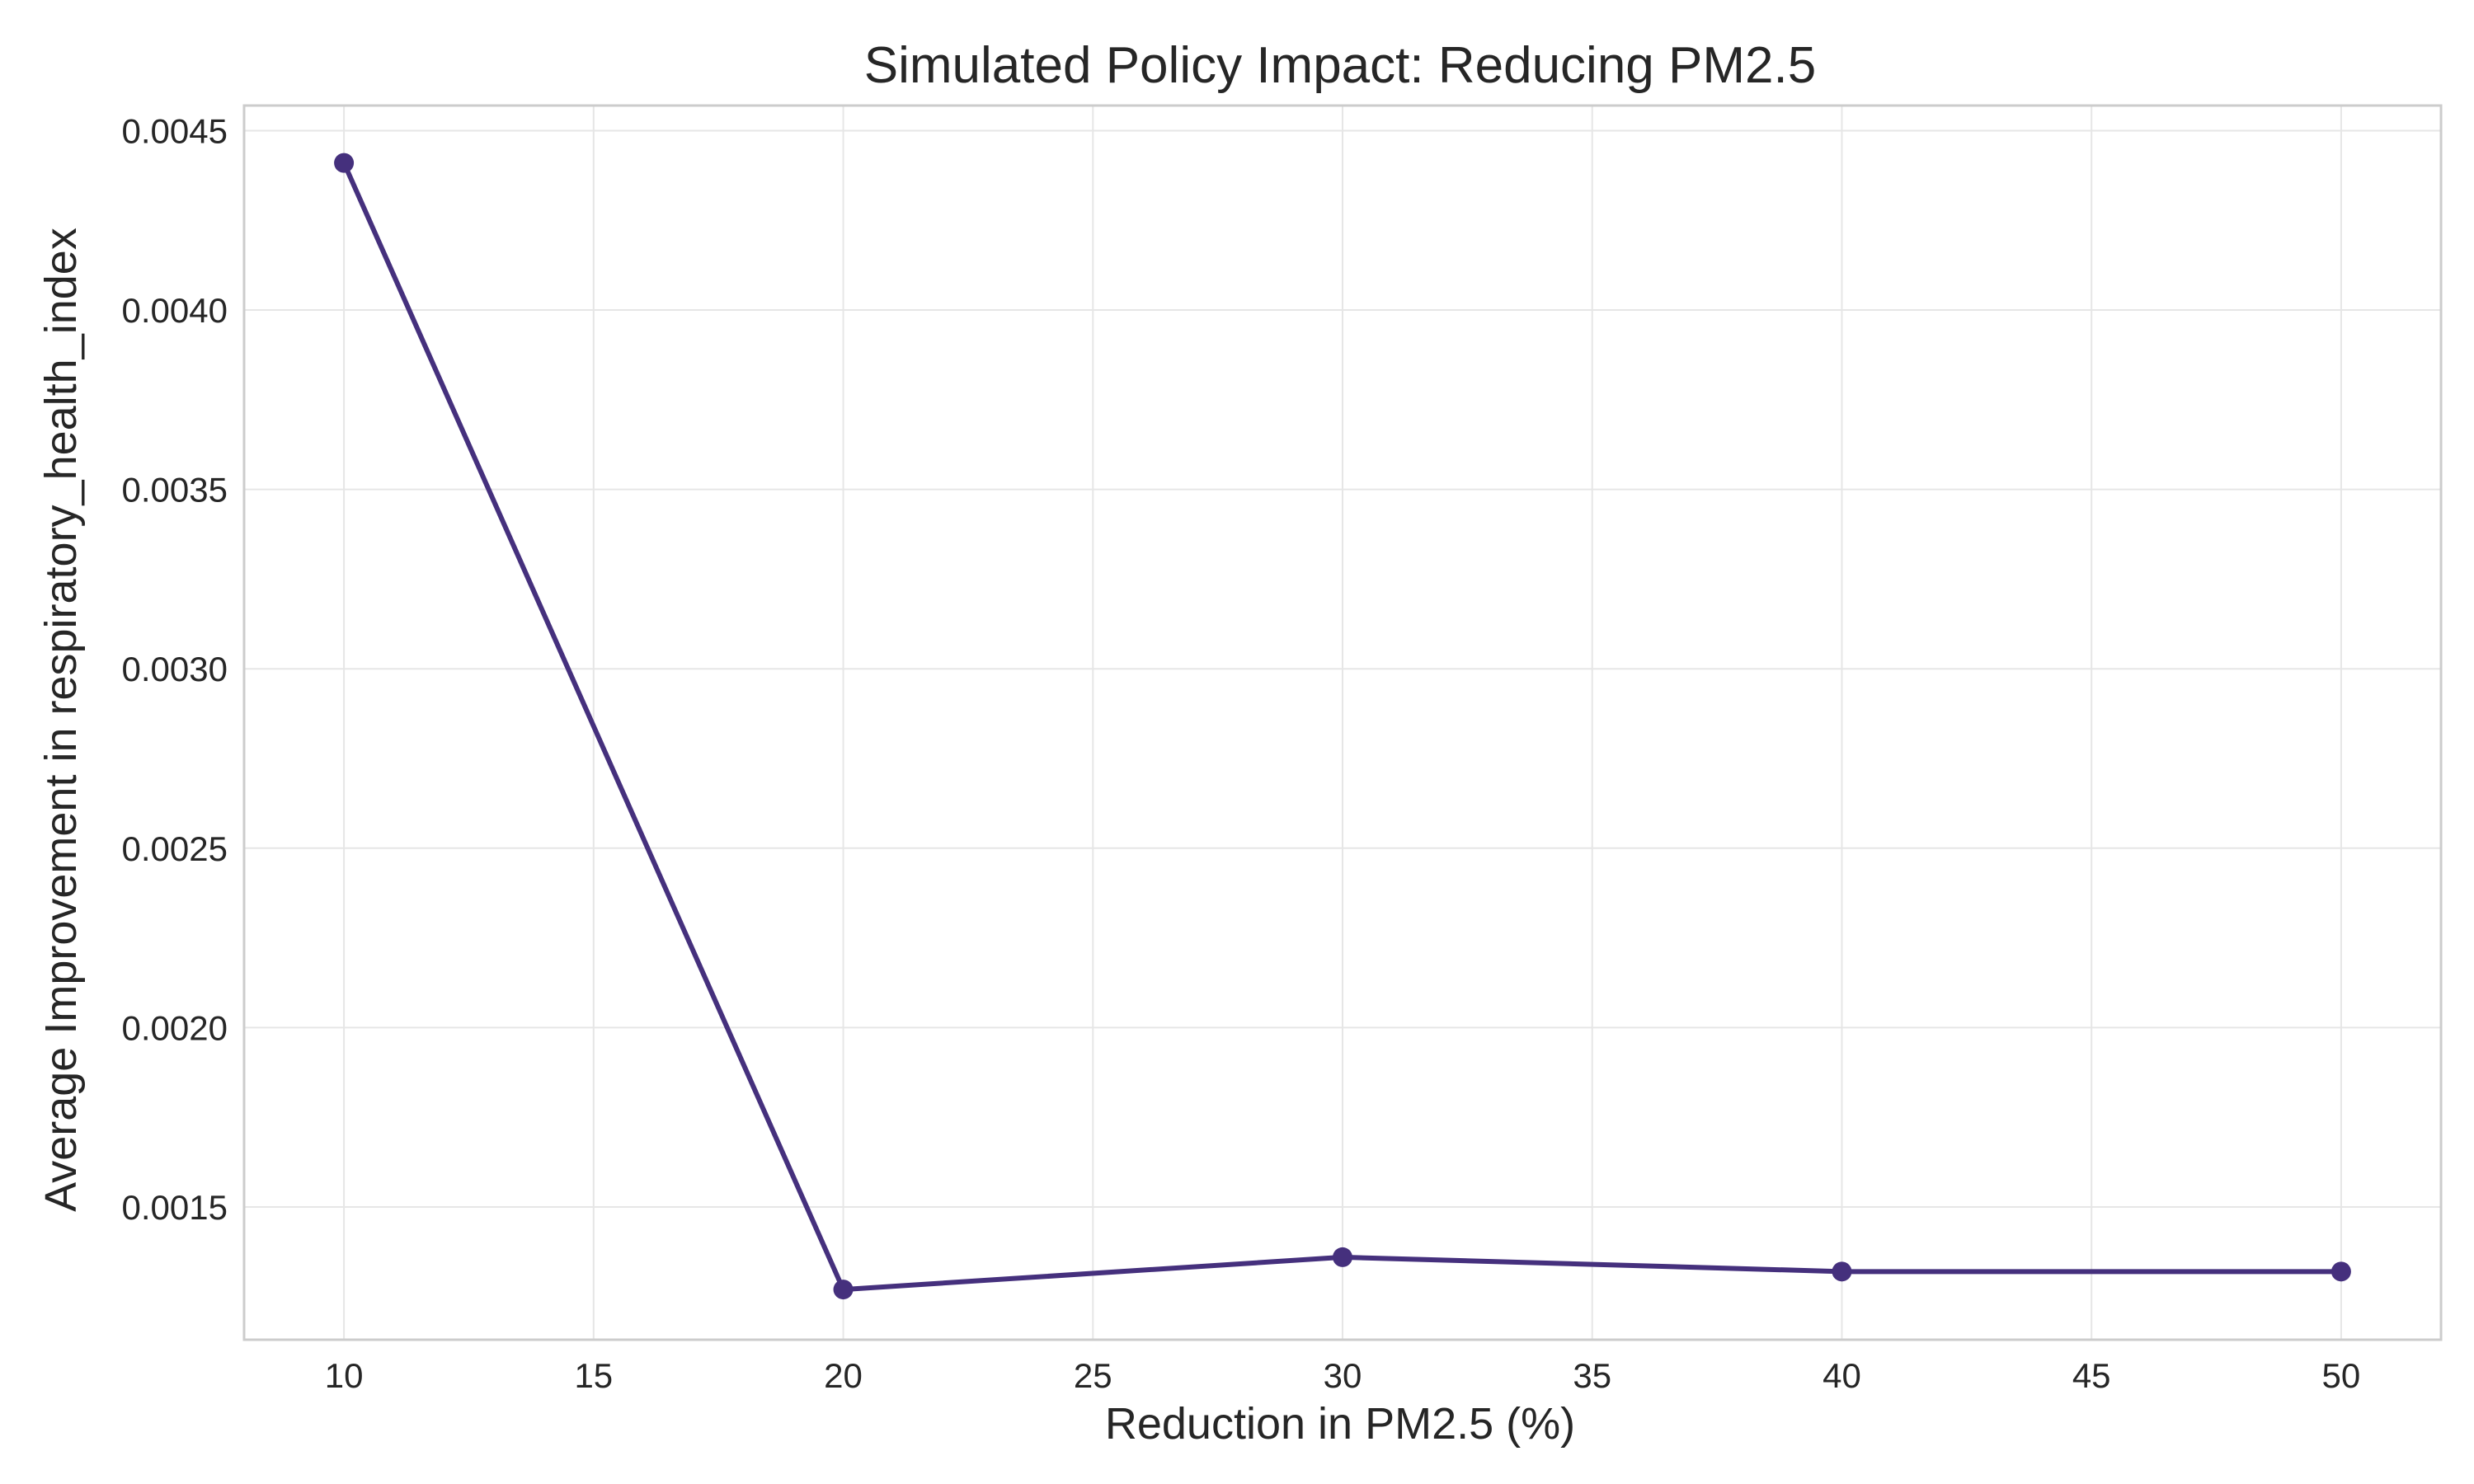  Describe the element at coordinates (1842, 1375) in the screenshot. I see `x-tick-label: 40` at that location.